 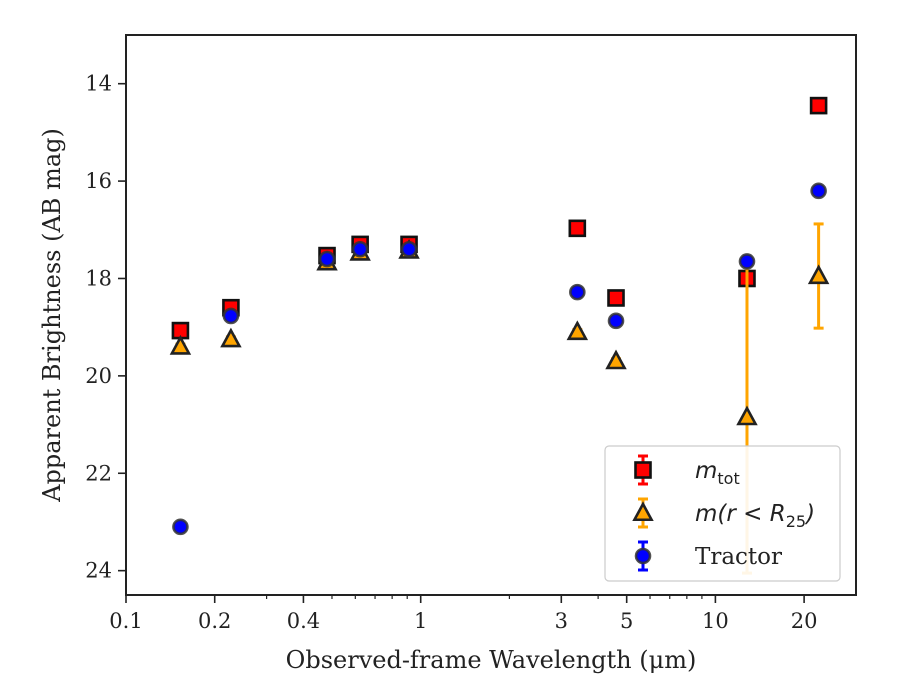 I want to click on legend-label-tractor: Tractor, so click(x=738, y=557).